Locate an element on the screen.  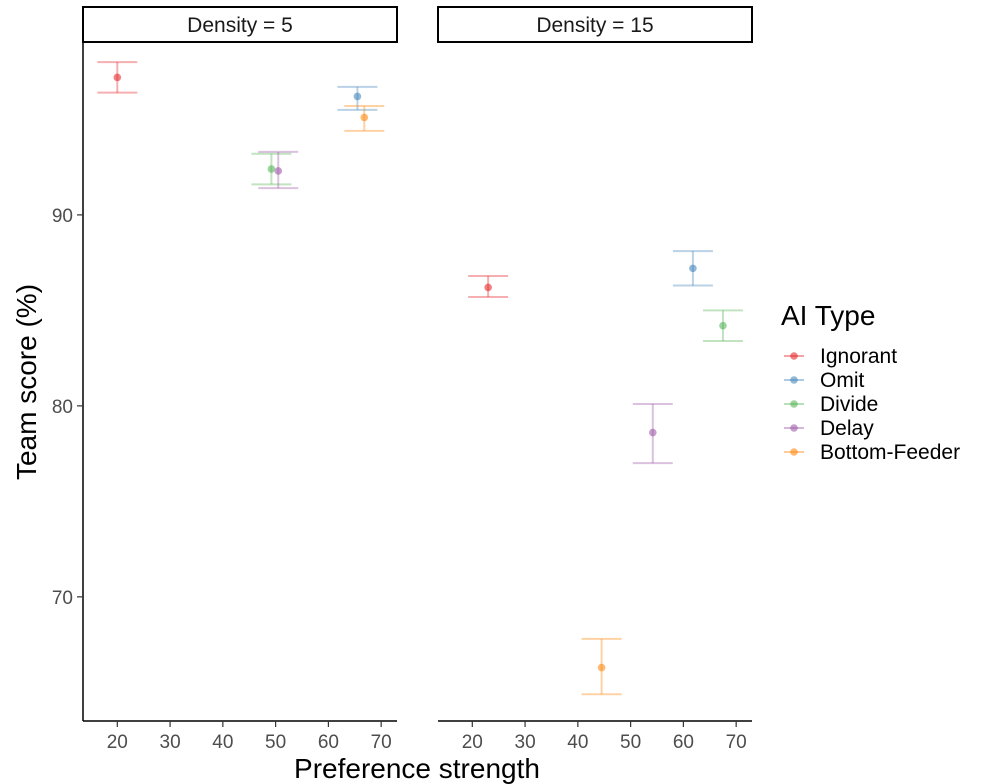
facet-strip-label: Density = 5 is located at coordinates (240, 25).